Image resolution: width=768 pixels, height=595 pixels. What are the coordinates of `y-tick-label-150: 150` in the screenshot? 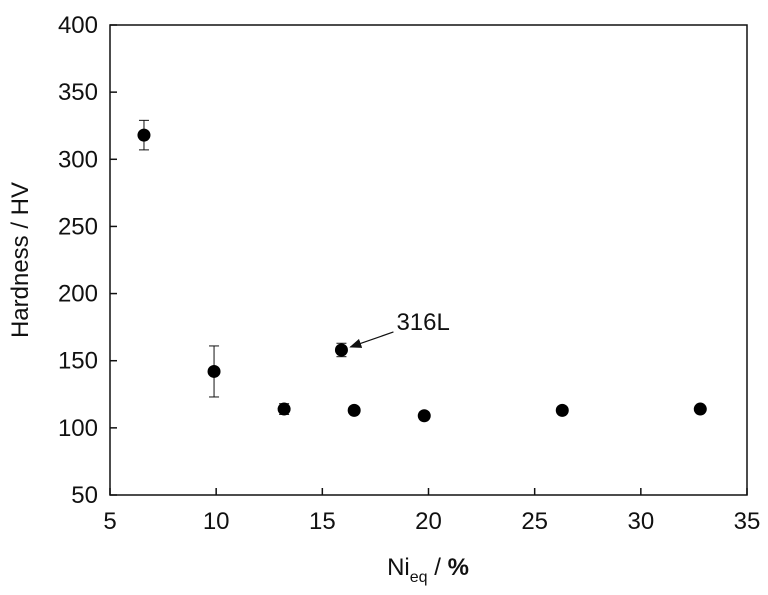 It's located at (78, 361).